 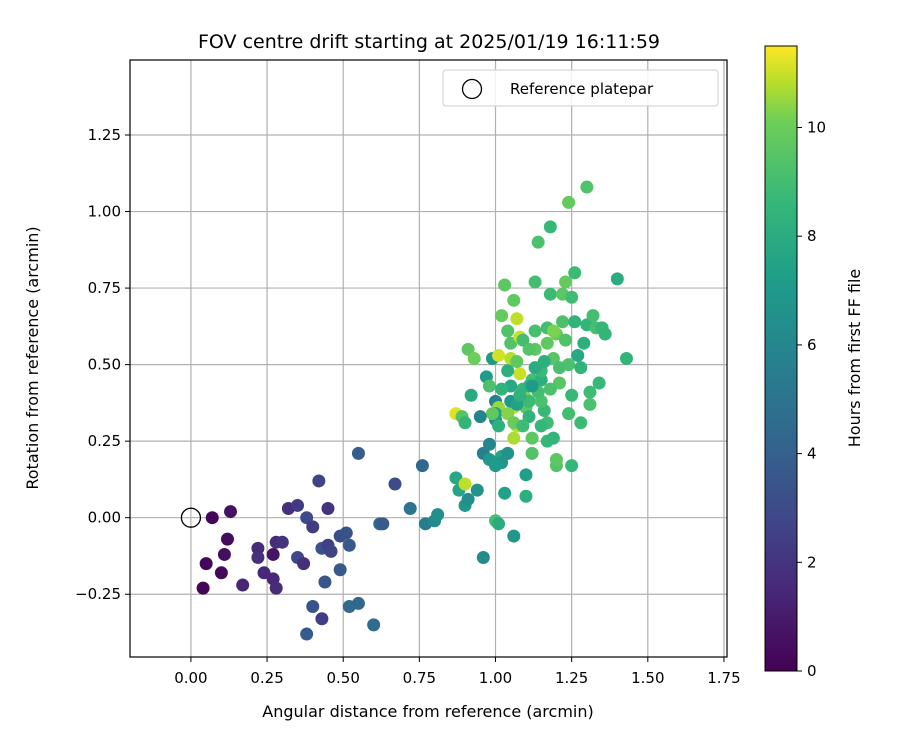 What do you see at coordinates (781, 358) in the screenshot?
I see `colorbar-gradient` at bounding box center [781, 358].